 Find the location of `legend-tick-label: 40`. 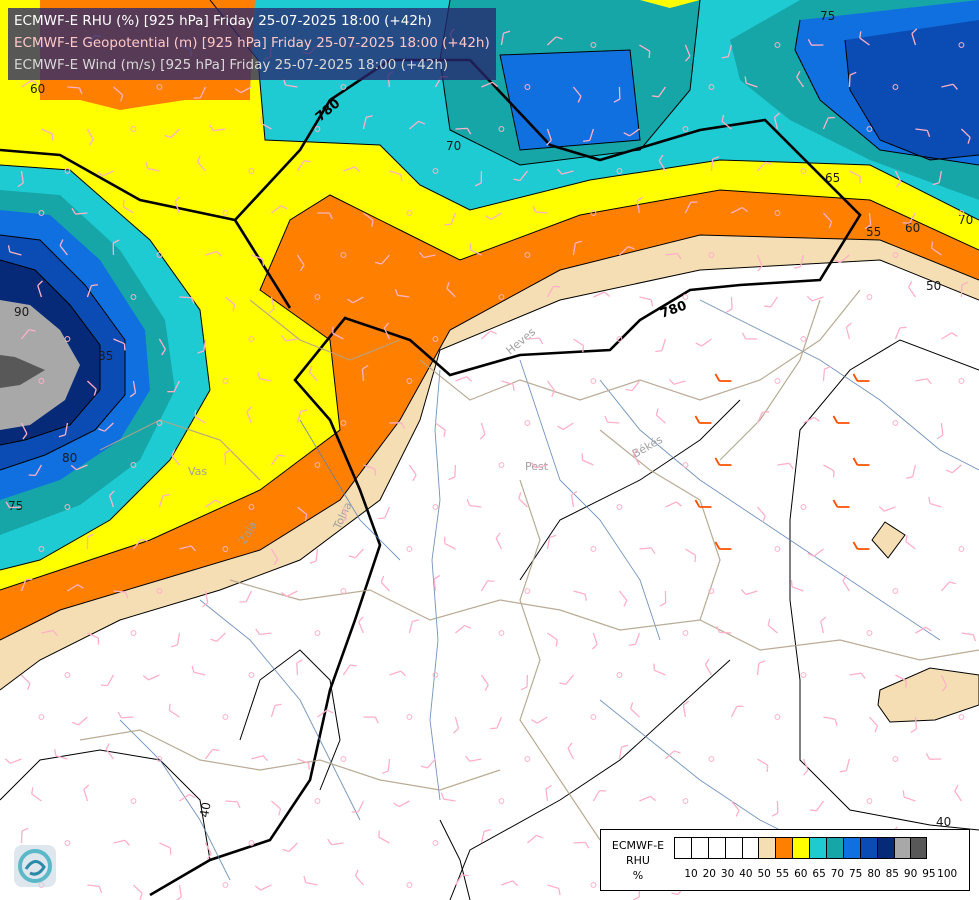

legend-tick-label: 40 is located at coordinates (746, 874).